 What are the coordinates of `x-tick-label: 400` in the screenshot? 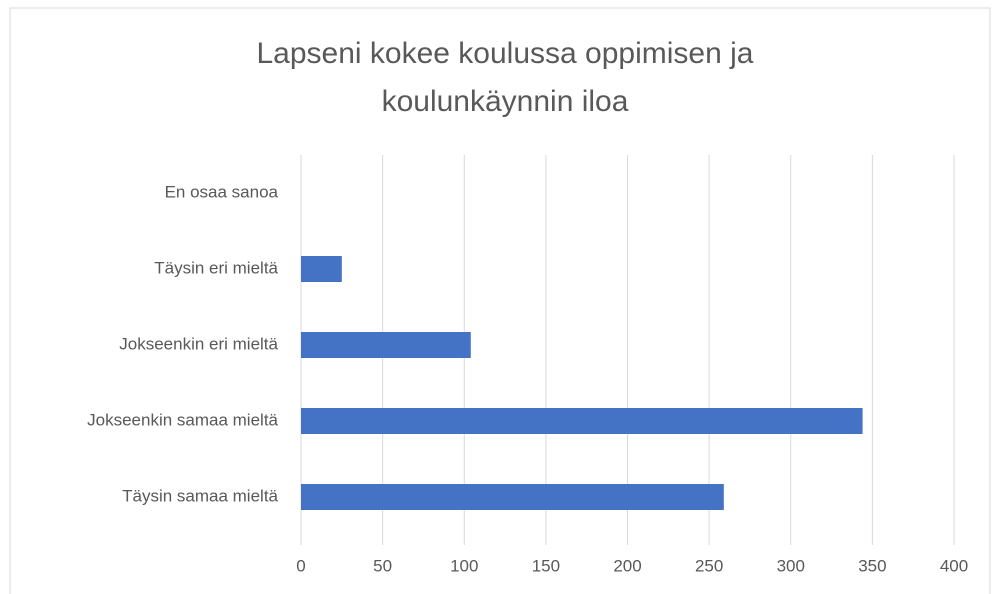 It's located at (954, 565).